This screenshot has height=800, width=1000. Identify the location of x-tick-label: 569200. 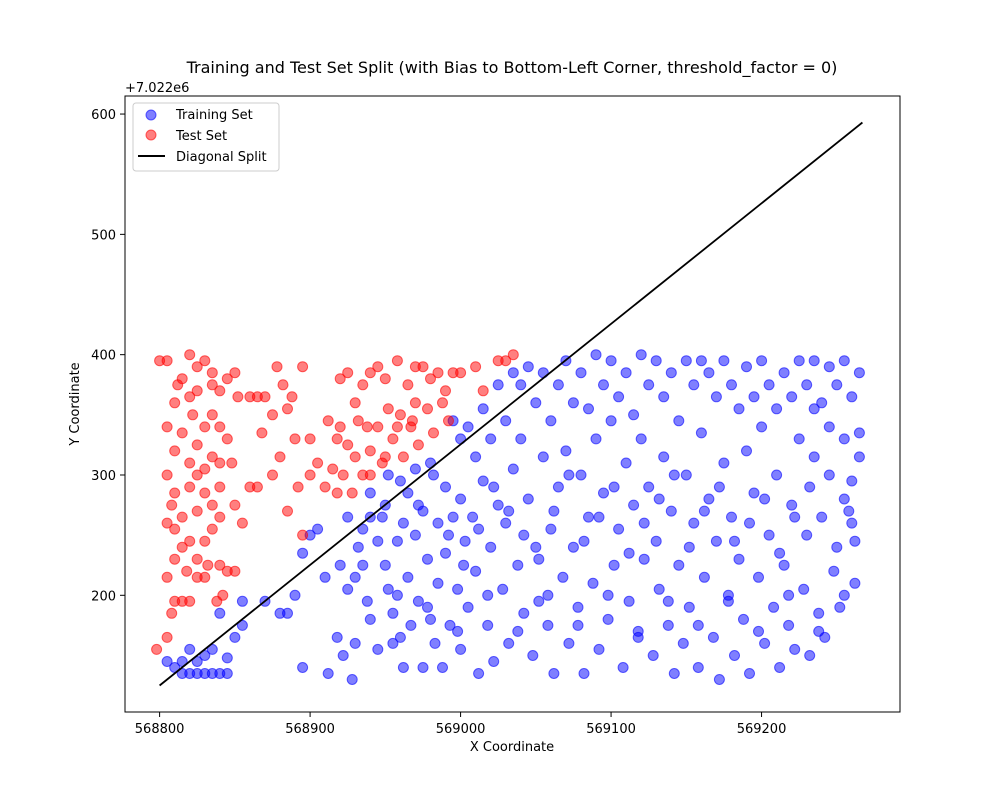
(762, 729).